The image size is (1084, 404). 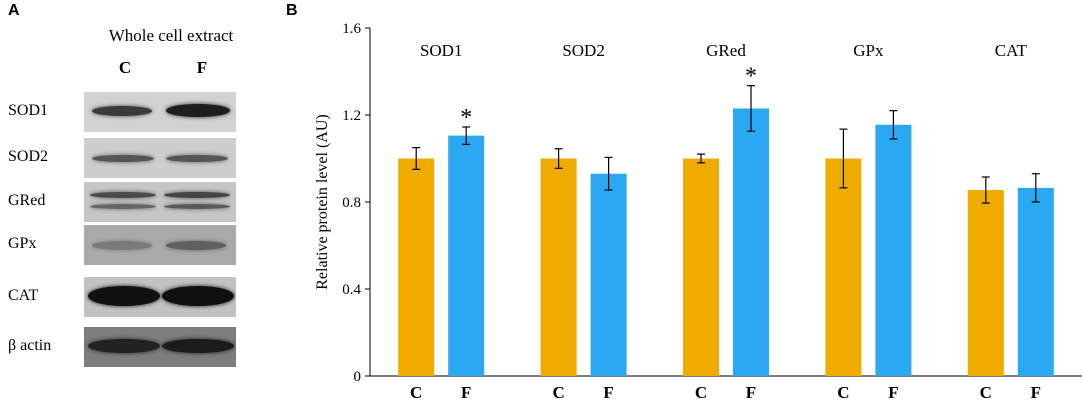 What do you see at coordinates (28, 156) in the screenshot?
I see `blot-label-1: SOD2` at bounding box center [28, 156].